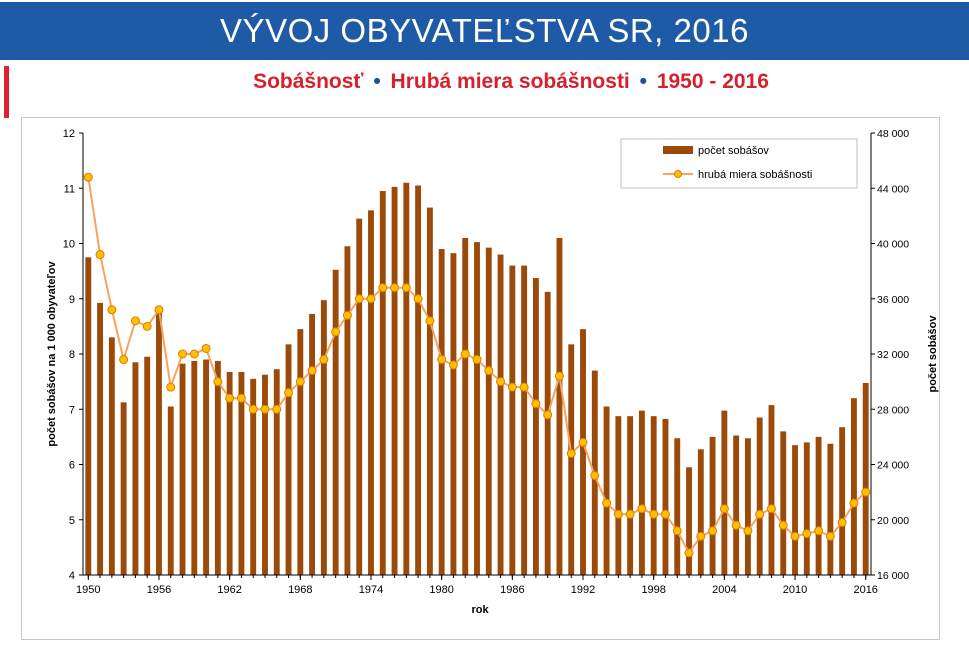 Image resolution: width=969 pixels, height=649 pixels. Describe the element at coordinates (500, 415) in the screenshot. I see `bar-1985` at that location.